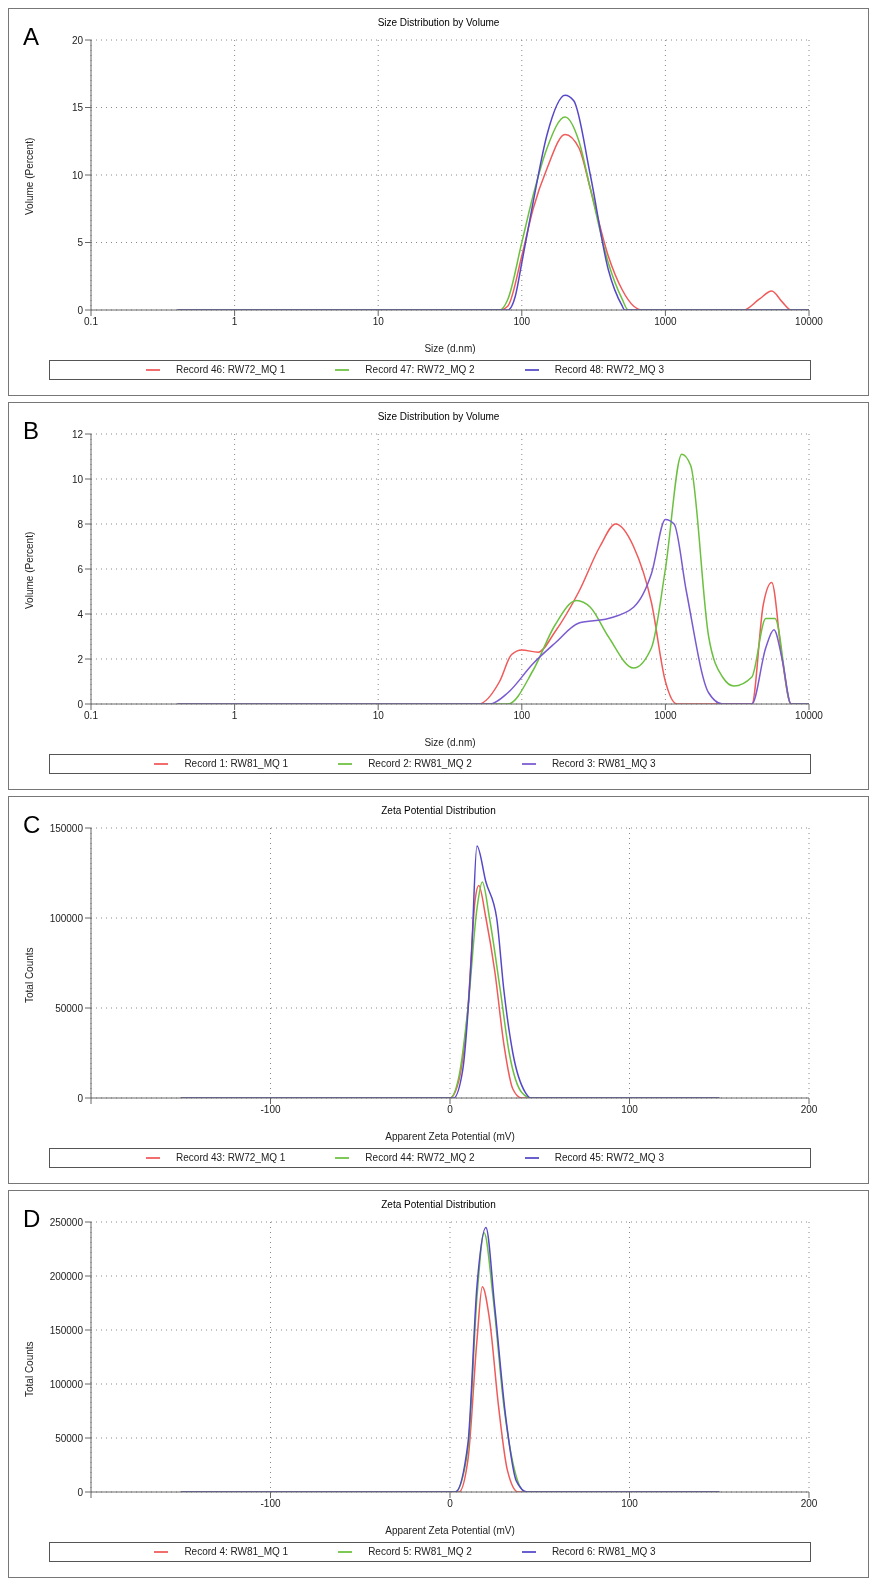  What do you see at coordinates (609, 1157) in the screenshot?
I see `legend-label: Record 45: RW72_MQ 3` at bounding box center [609, 1157].